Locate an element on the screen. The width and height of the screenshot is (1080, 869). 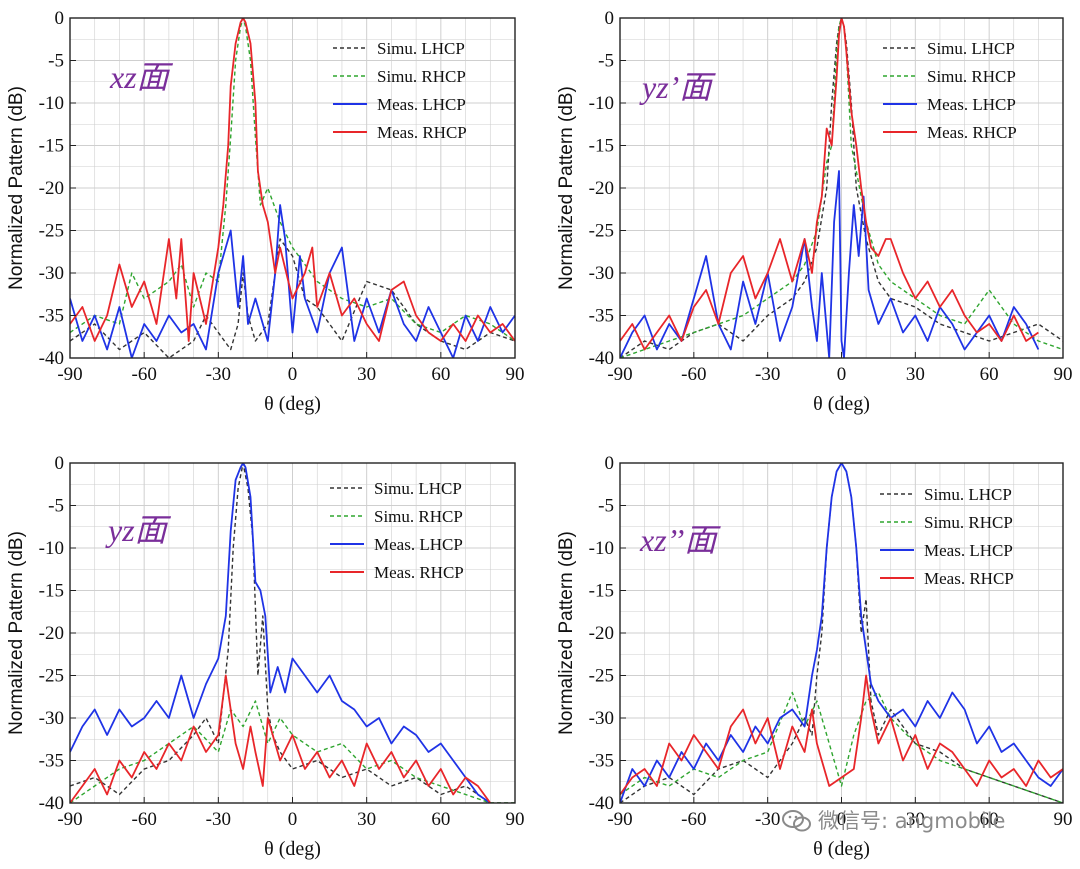
watermark: 微信号: angmobile is located at coordinates (893, 820).